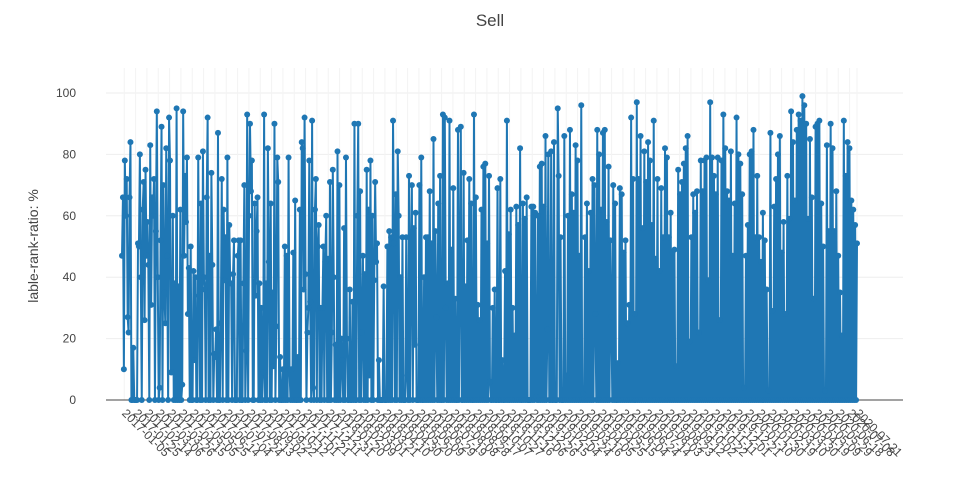  I want to click on y-tick-label: 40, so click(70, 277).